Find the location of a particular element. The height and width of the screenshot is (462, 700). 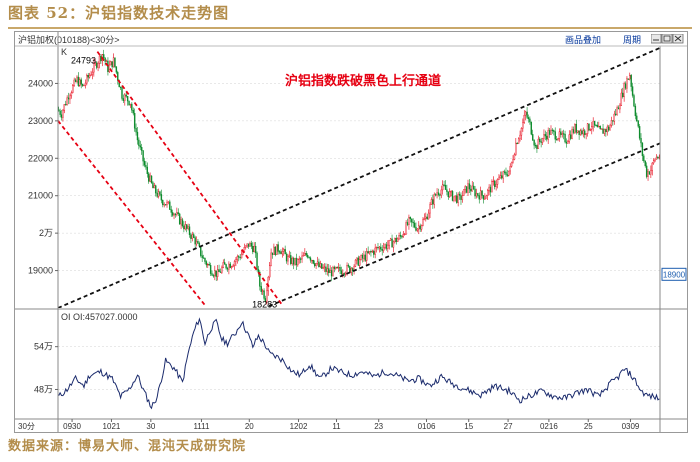

channel-line-red-upper is located at coordinates (190, 179).